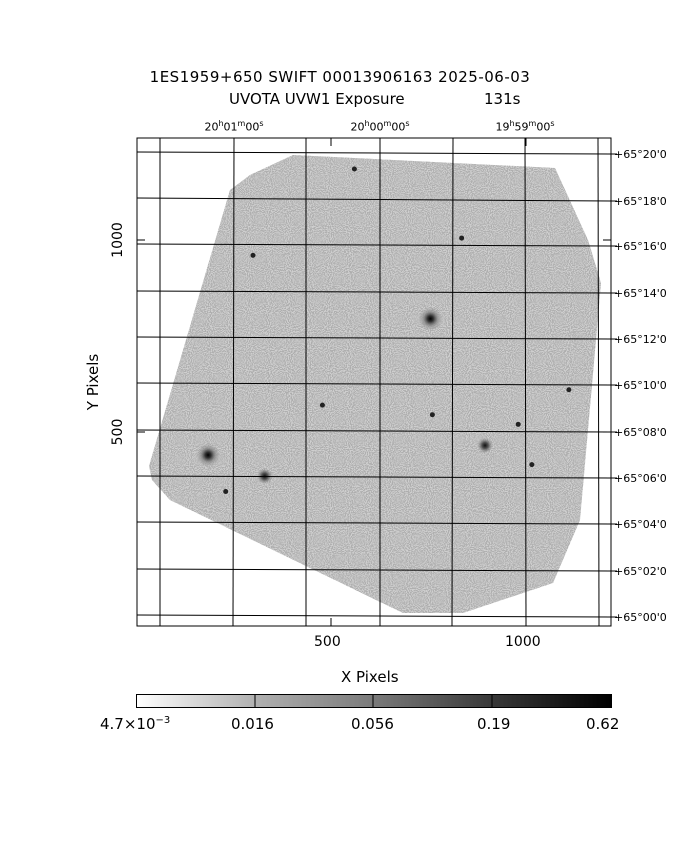 The height and width of the screenshot is (850, 680). Describe the element at coordinates (640, 293) in the screenshot. I see `dec-label-3: +65°14'0` at that location.